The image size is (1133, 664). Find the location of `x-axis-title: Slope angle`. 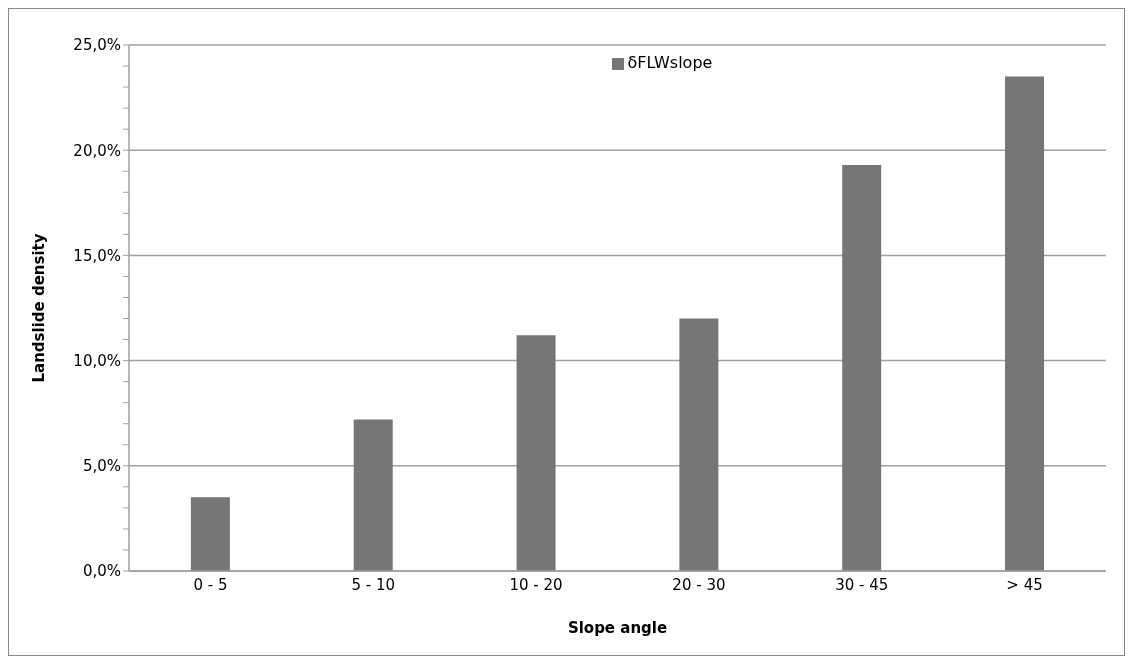

x-axis-title: Slope angle is located at coordinates (617, 628).